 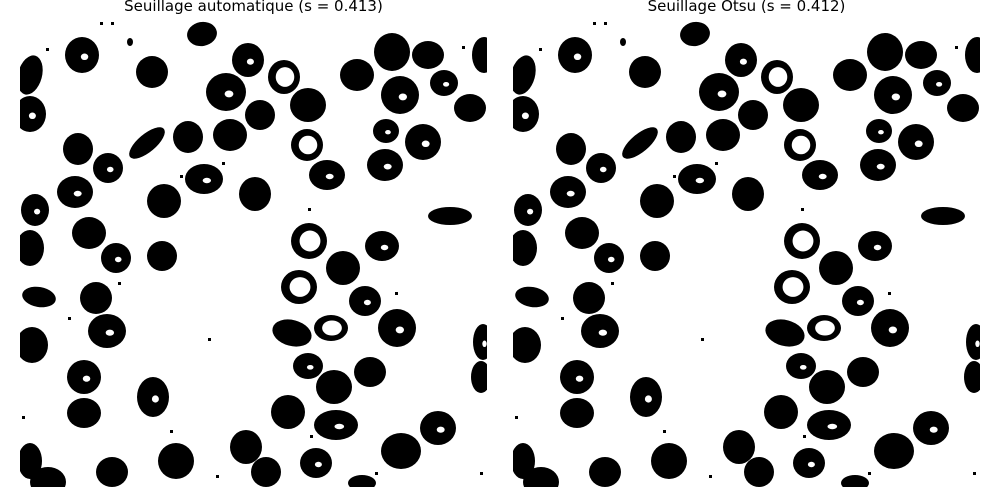 What do you see at coordinates (367, 302) in the screenshot?
I see `left-cell-45-hole` at bounding box center [367, 302].